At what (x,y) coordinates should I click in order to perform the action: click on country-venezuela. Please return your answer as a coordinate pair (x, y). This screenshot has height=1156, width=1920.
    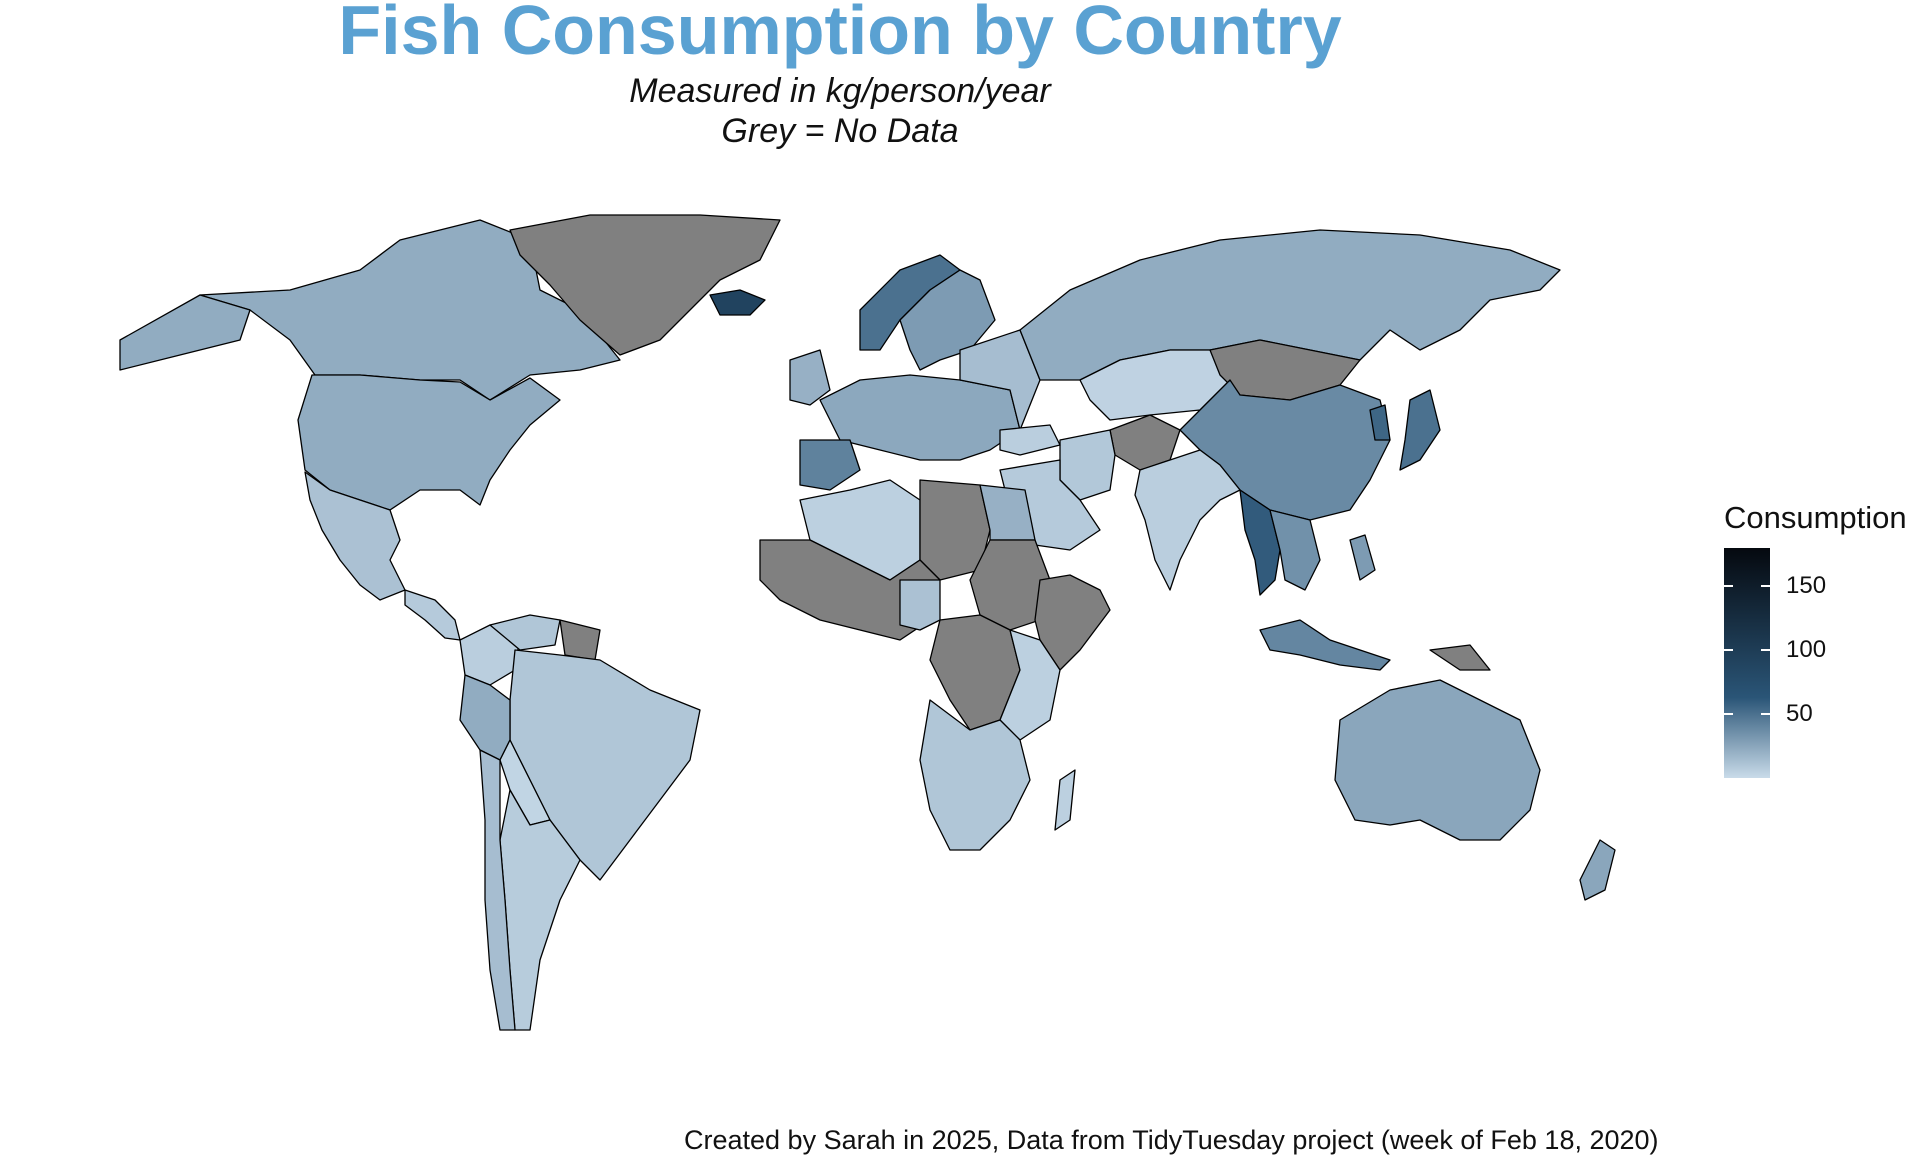
    Looking at the image, I should click on (525, 632).